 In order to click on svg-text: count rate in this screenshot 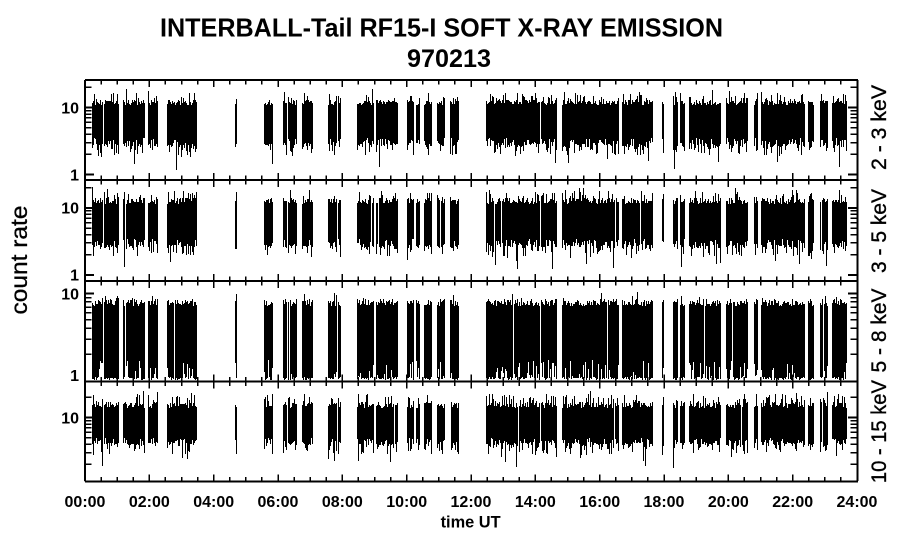, I will do `click(19, 260)`.